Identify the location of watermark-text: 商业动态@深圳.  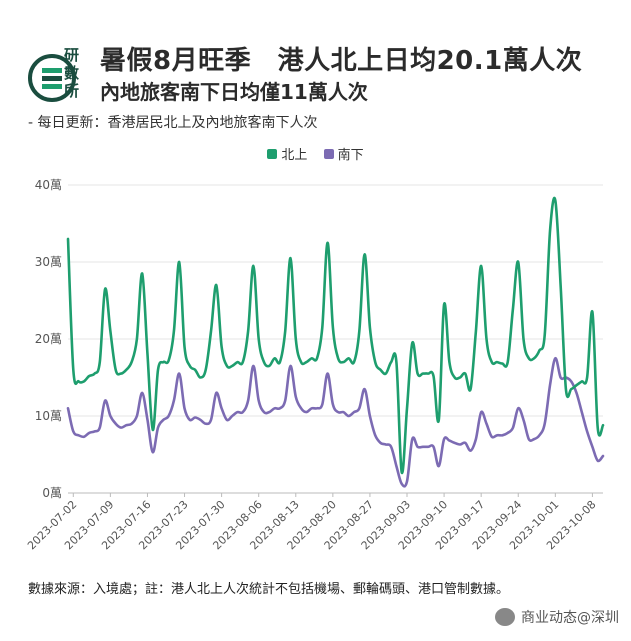
(570, 618).